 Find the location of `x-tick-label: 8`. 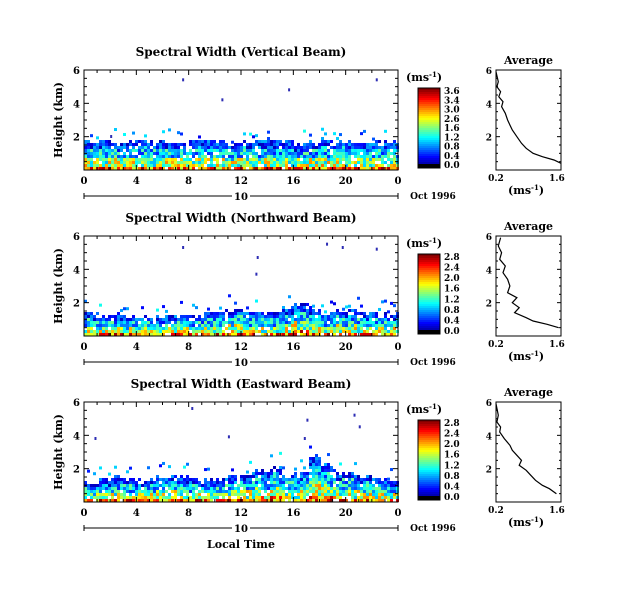

x-tick-label: 8 is located at coordinates (188, 347).